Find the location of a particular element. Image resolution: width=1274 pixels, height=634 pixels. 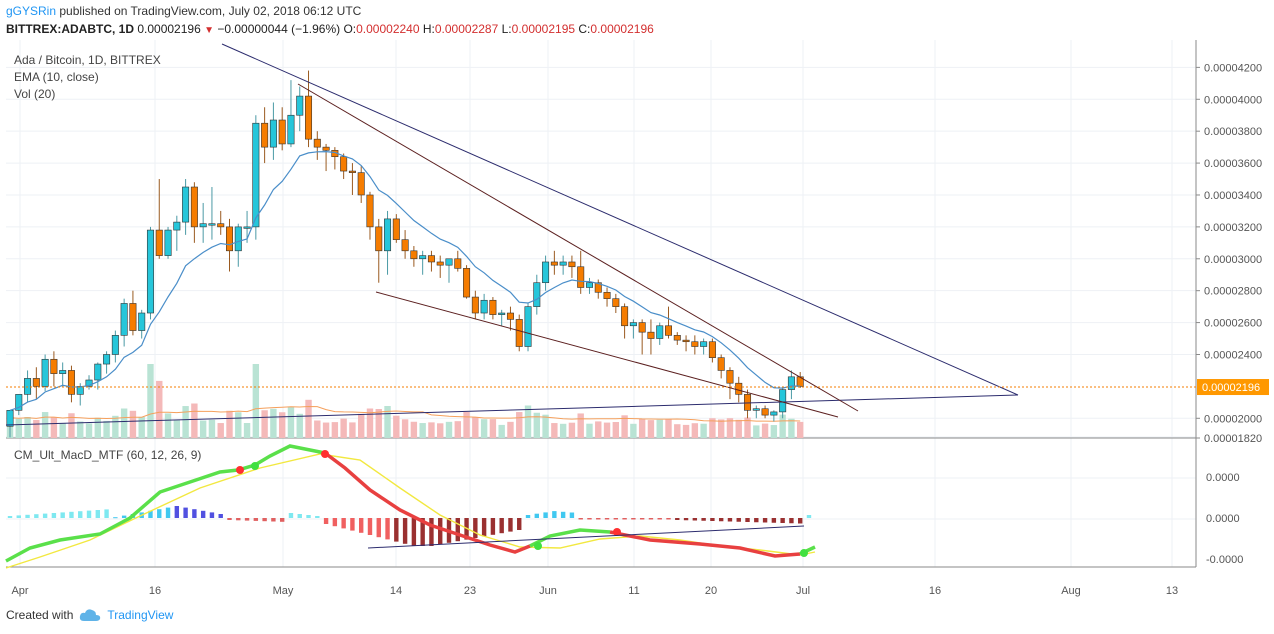

high-label: H: is located at coordinates (428, 29).